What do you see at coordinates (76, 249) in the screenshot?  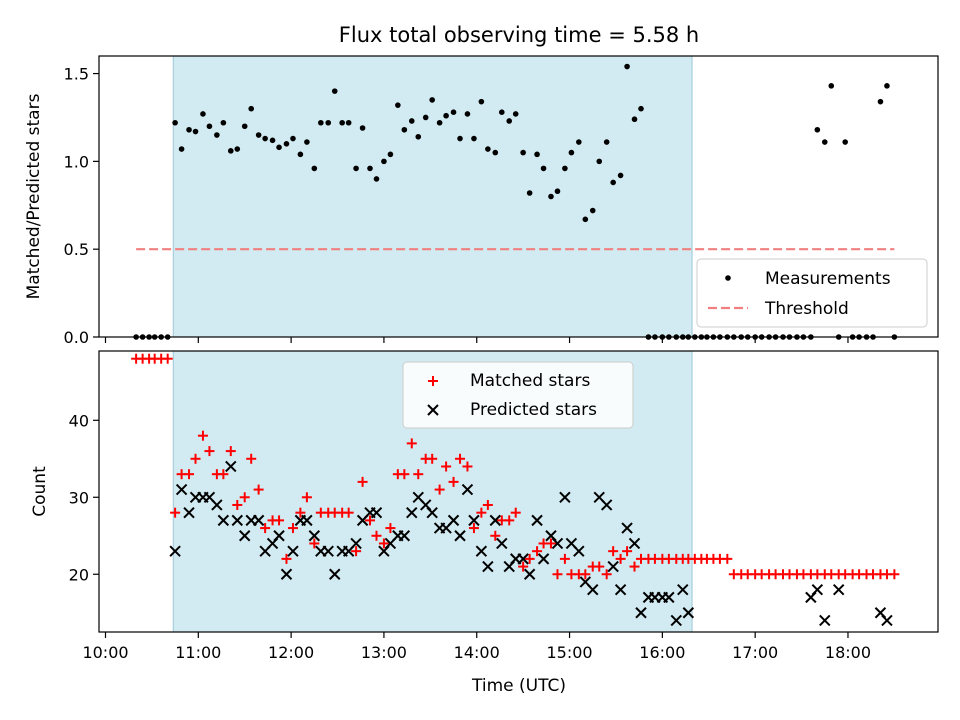 I see `y-tick-label: 0.5` at bounding box center [76, 249].